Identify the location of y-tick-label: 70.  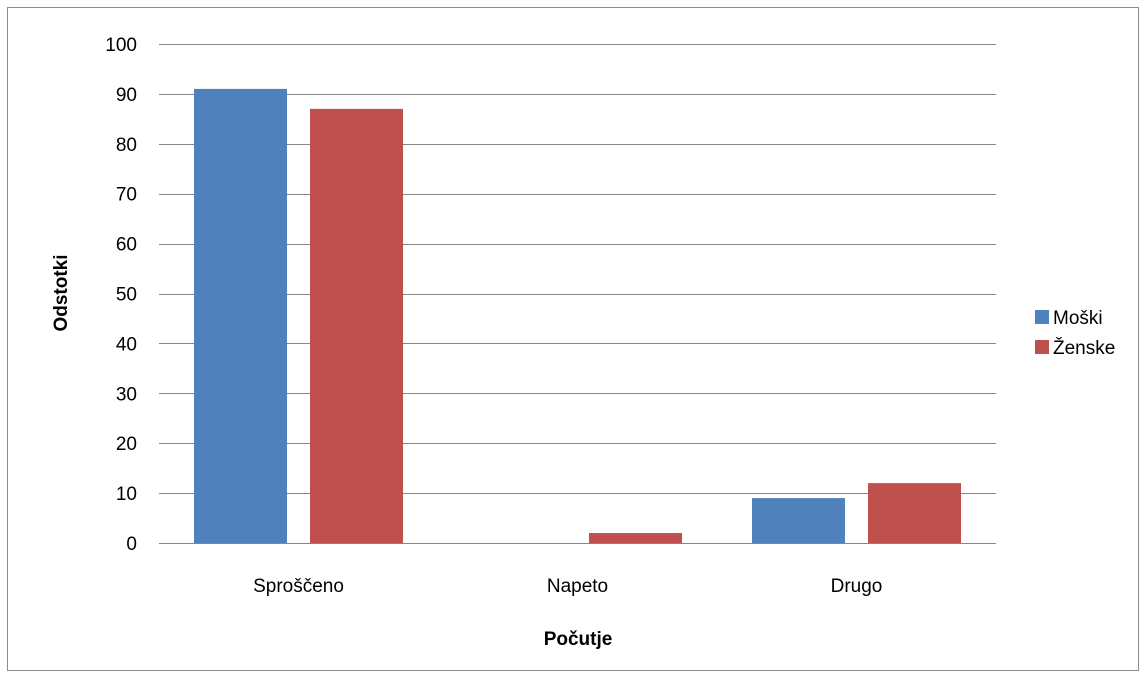
(126, 195).